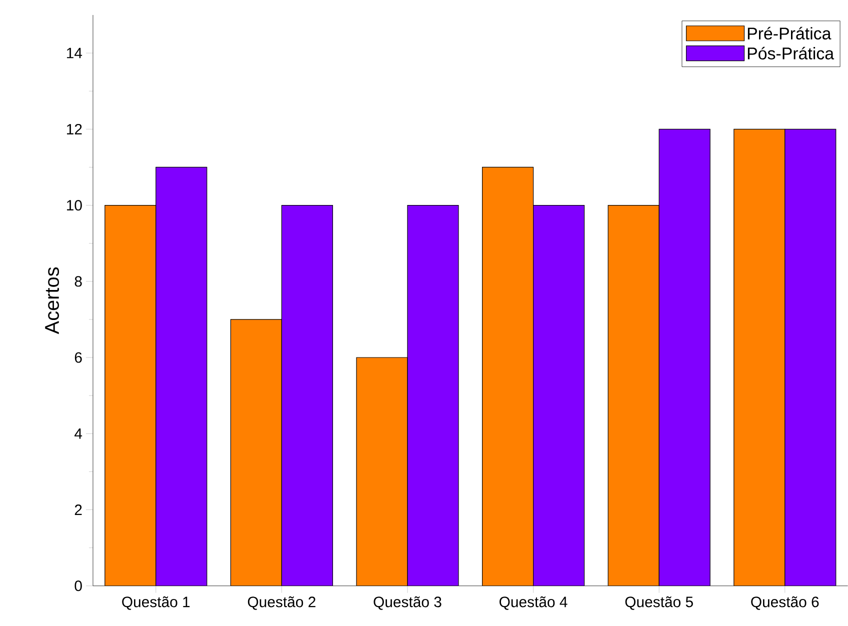  Describe the element at coordinates (78, 281) in the screenshot. I see `y-tick-label: 8` at that location.